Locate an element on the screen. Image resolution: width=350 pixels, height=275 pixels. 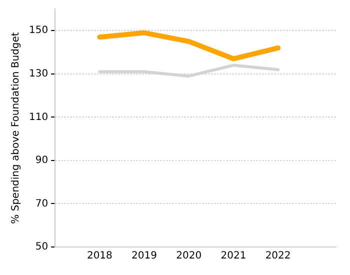
x-tick-label: 2019 is located at coordinates (144, 256).